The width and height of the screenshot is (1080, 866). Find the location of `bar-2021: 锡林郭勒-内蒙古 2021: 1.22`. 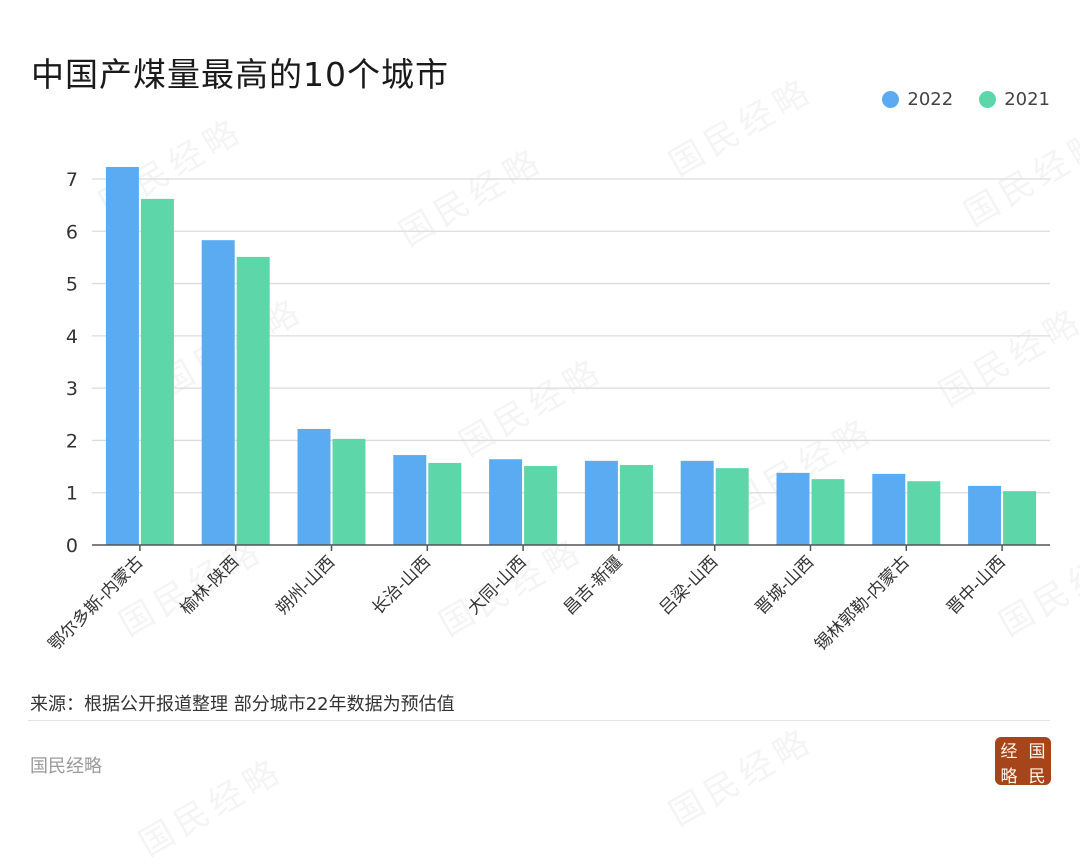

bar-2021: 锡林郭勒-内蒙古 2021: 1.22 is located at coordinates (924, 513).